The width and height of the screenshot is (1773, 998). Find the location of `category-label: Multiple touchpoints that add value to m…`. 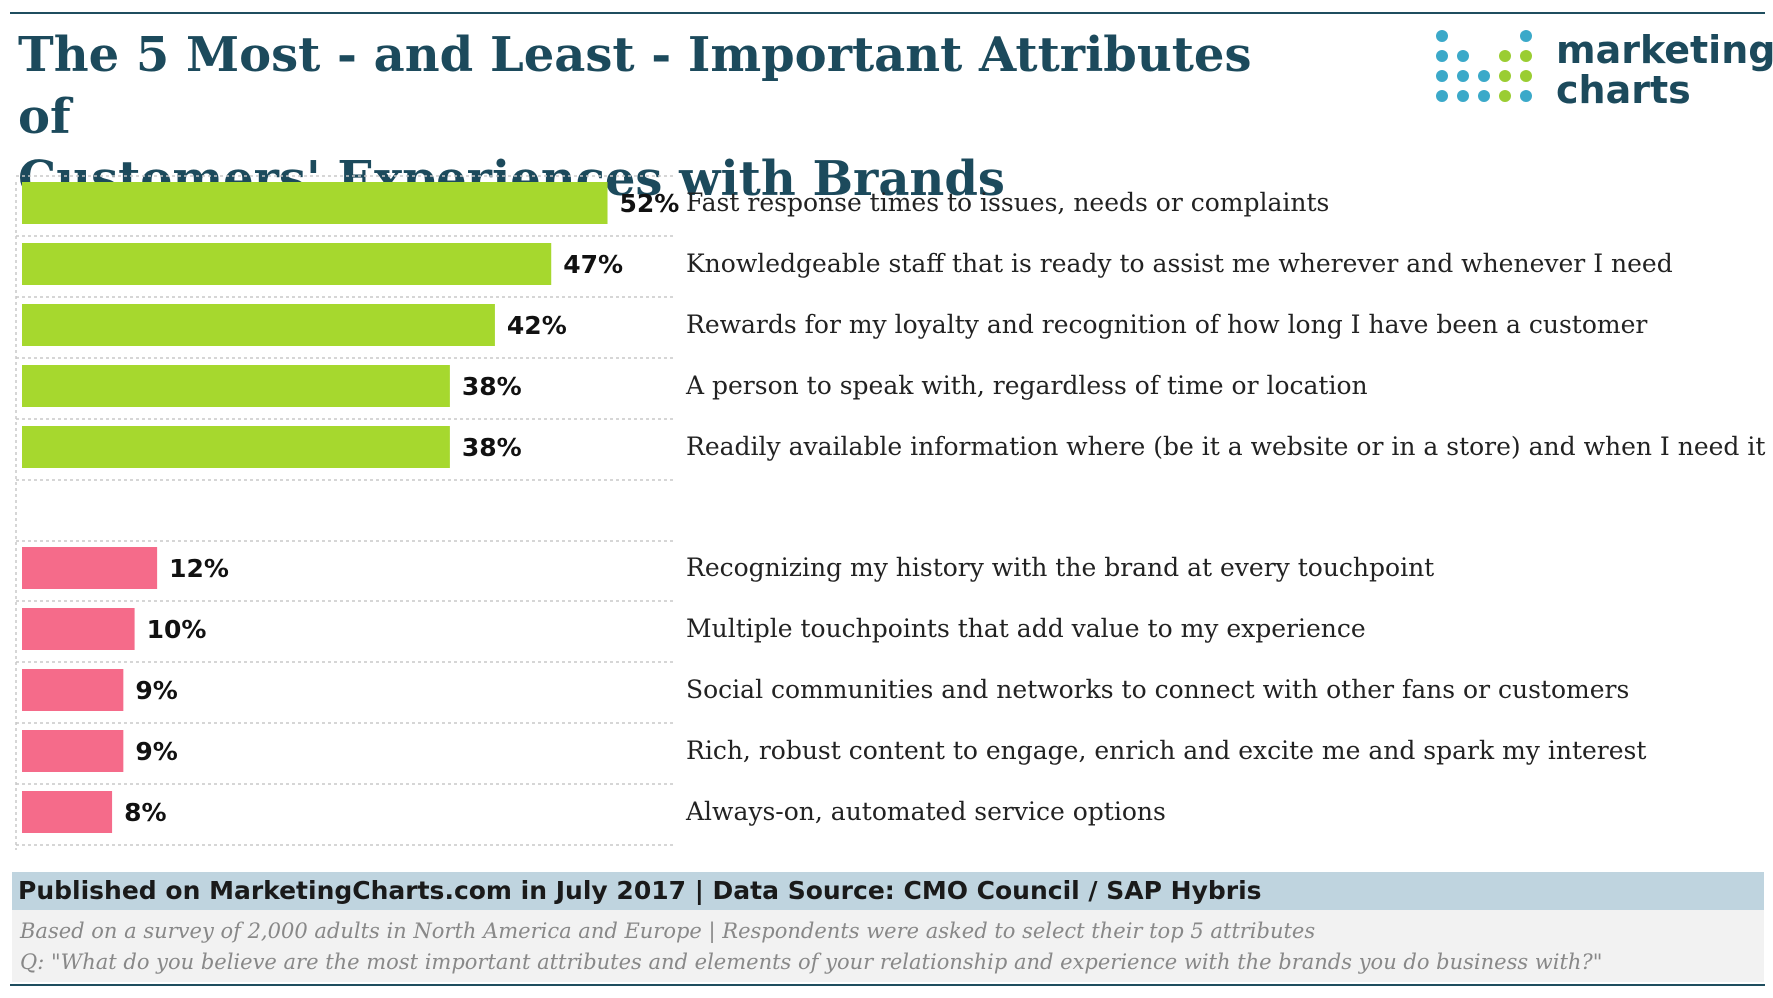

category-label: Multiple touchpoints that add value to m… is located at coordinates (1026, 628).